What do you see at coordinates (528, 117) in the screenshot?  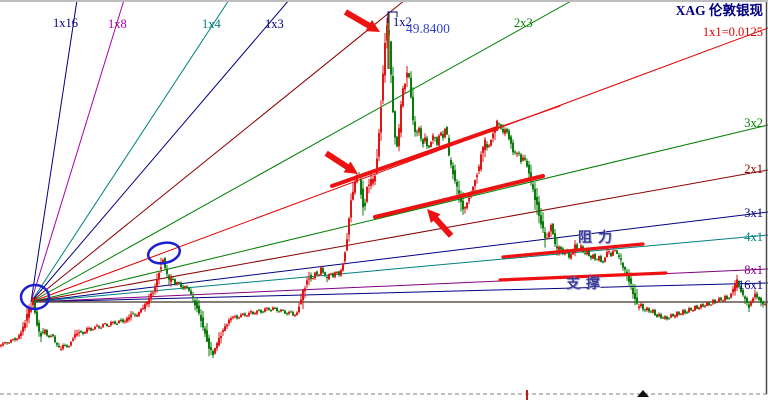 I see `flag-channel-upper-ext` at bounding box center [528, 117].